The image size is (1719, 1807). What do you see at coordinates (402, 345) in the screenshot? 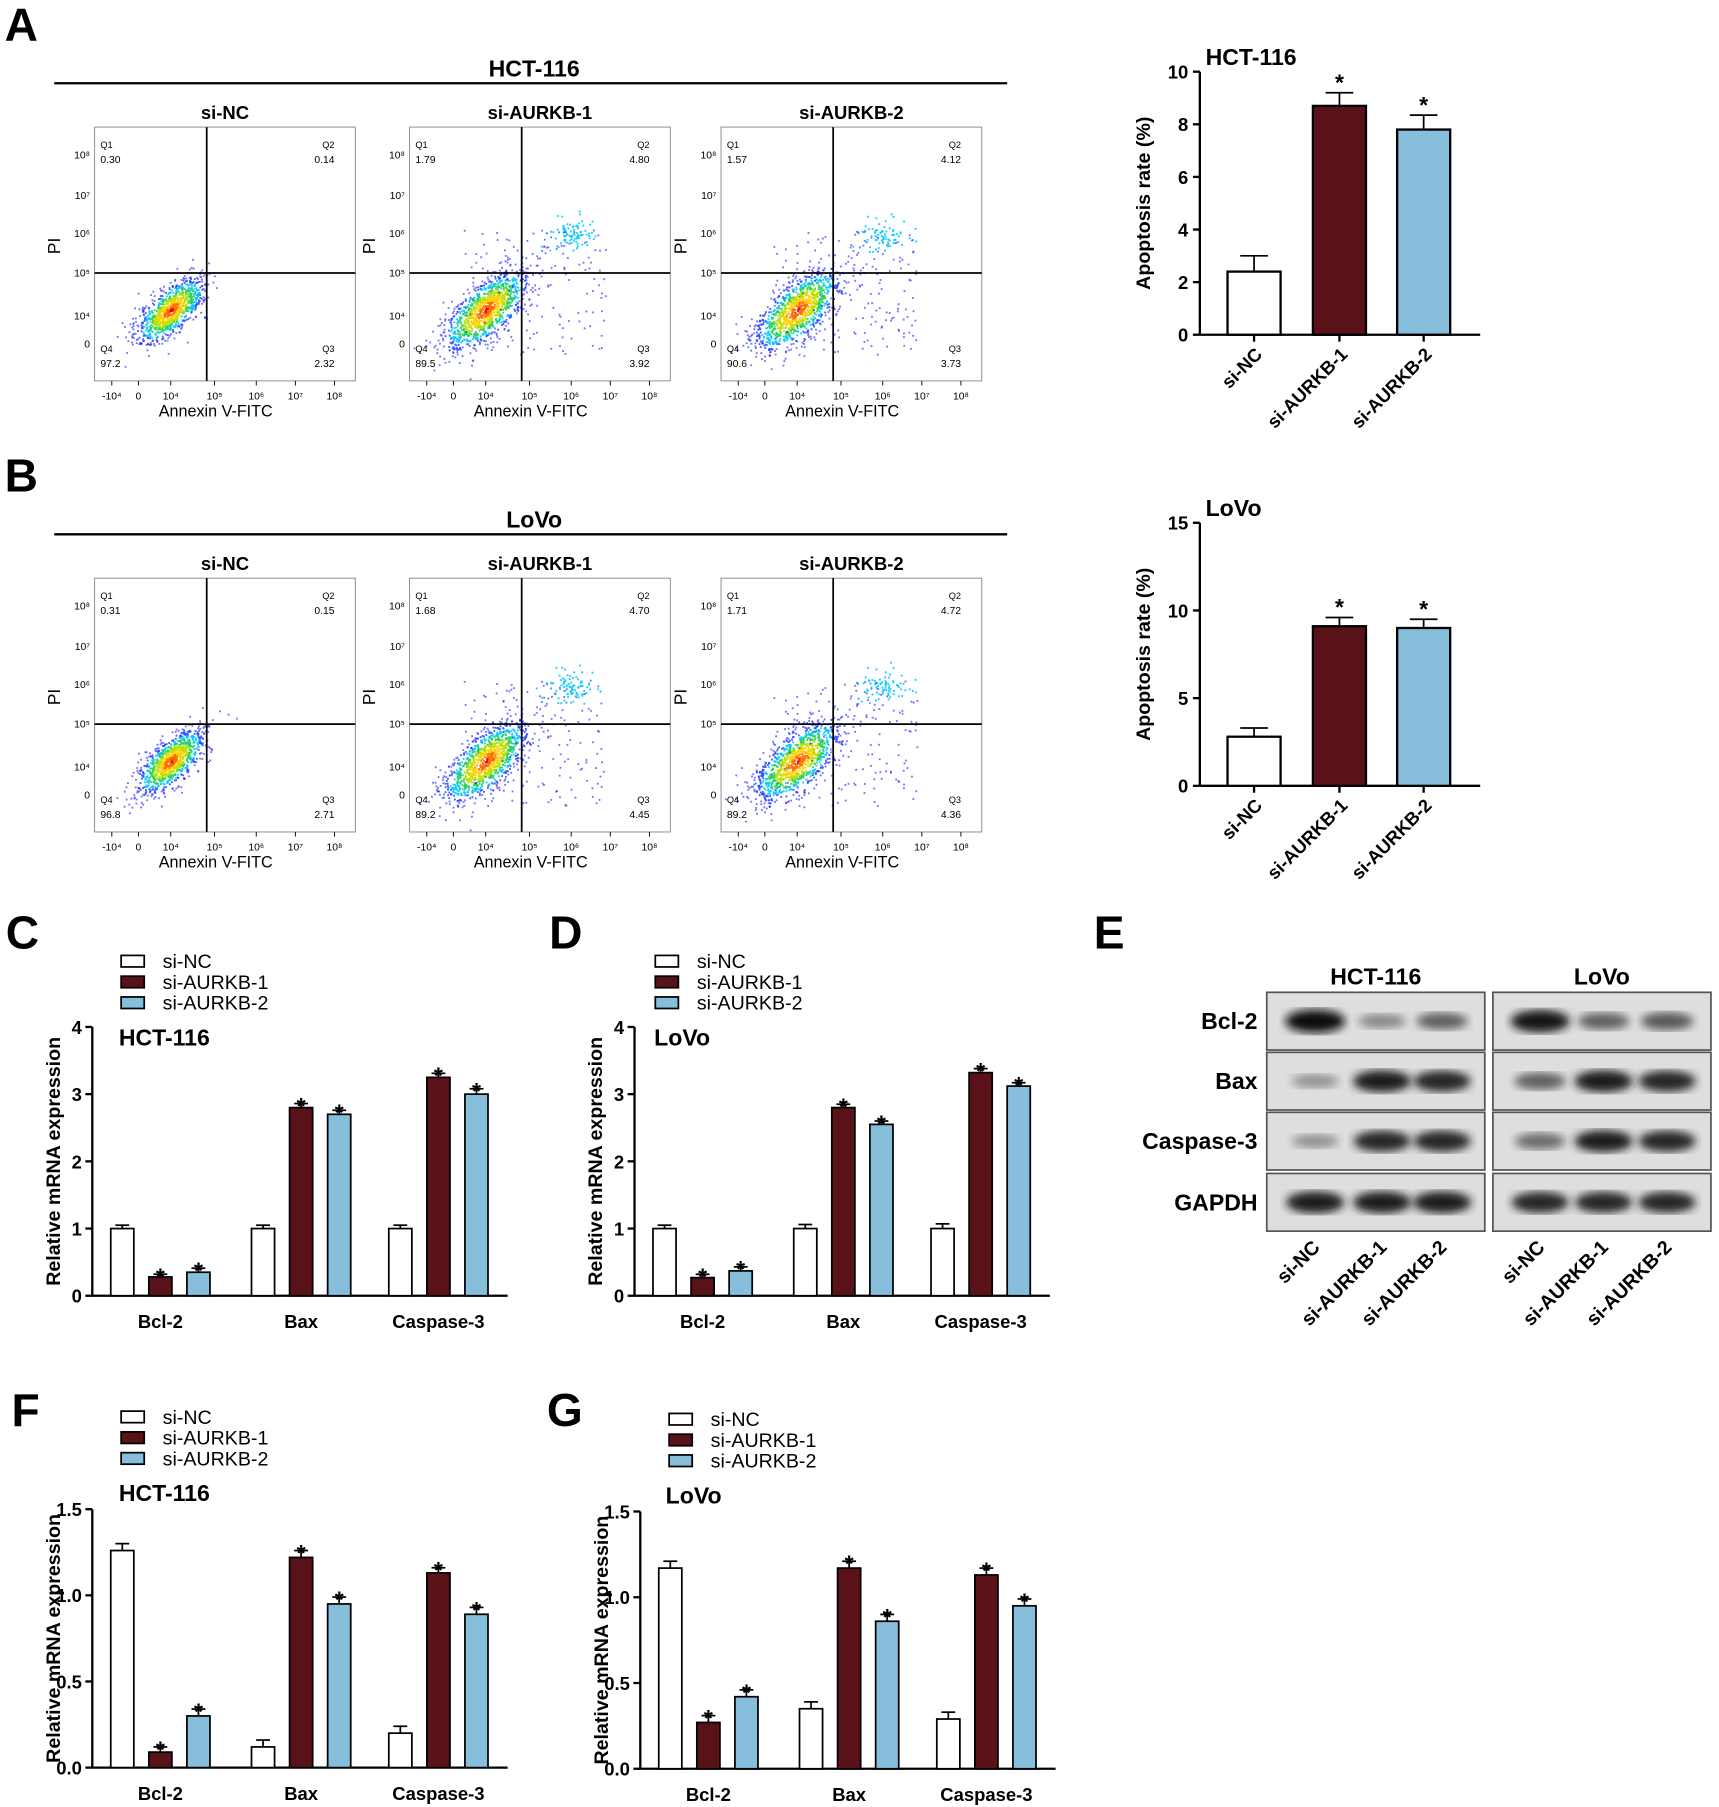
I see `y-tick-label: 0` at bounding box center [402, 345].